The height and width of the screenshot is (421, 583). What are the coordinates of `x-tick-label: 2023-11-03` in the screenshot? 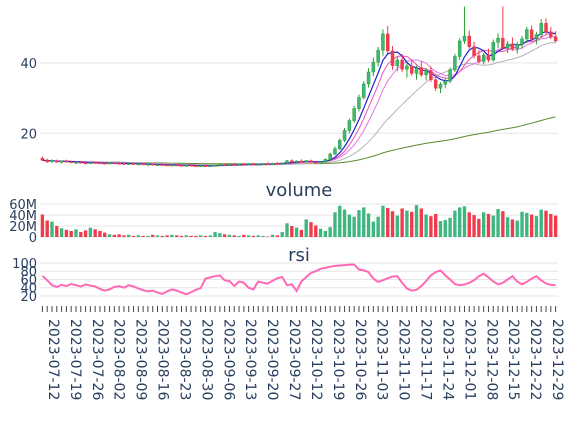 It's located at (382, 359).